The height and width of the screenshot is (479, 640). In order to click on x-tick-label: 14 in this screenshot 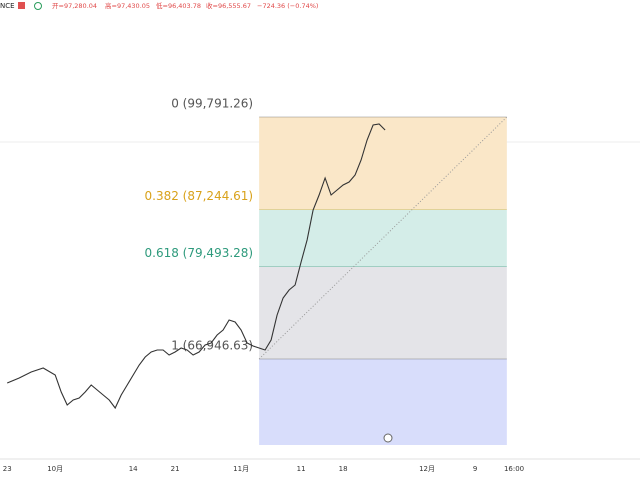, I will do `click(133, 469)`.